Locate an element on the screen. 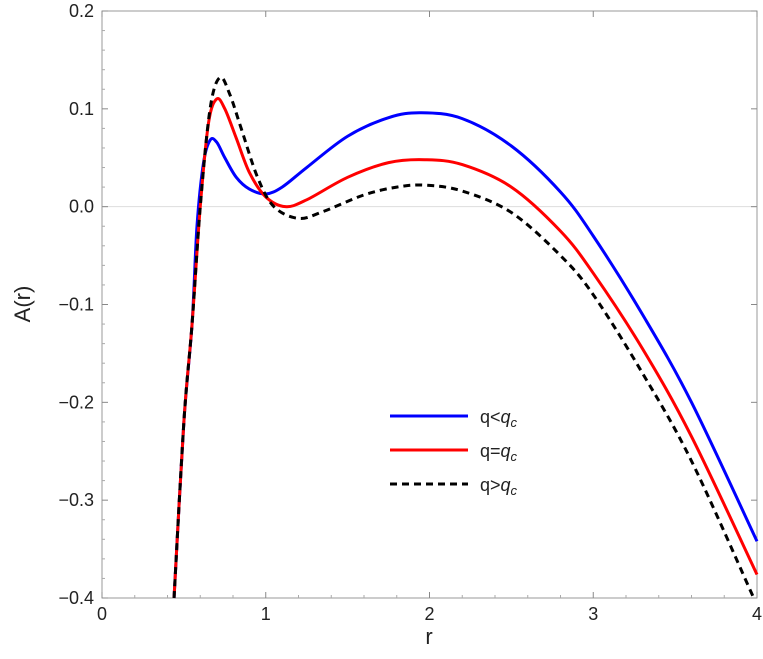  y-tick-label: 0.0 is located at coordinates (81, 207).